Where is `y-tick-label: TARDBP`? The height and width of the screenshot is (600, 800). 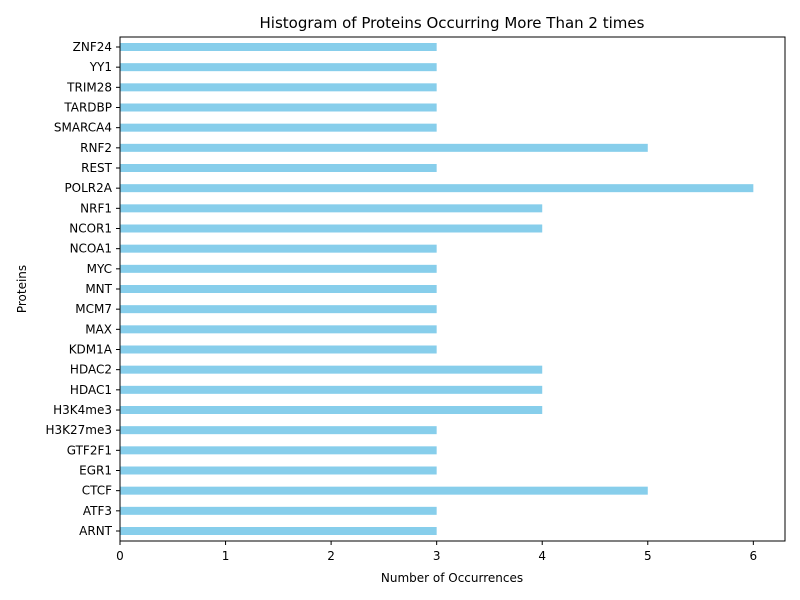 y-tick-label: TARDBP is located at coordinates (87, 108).